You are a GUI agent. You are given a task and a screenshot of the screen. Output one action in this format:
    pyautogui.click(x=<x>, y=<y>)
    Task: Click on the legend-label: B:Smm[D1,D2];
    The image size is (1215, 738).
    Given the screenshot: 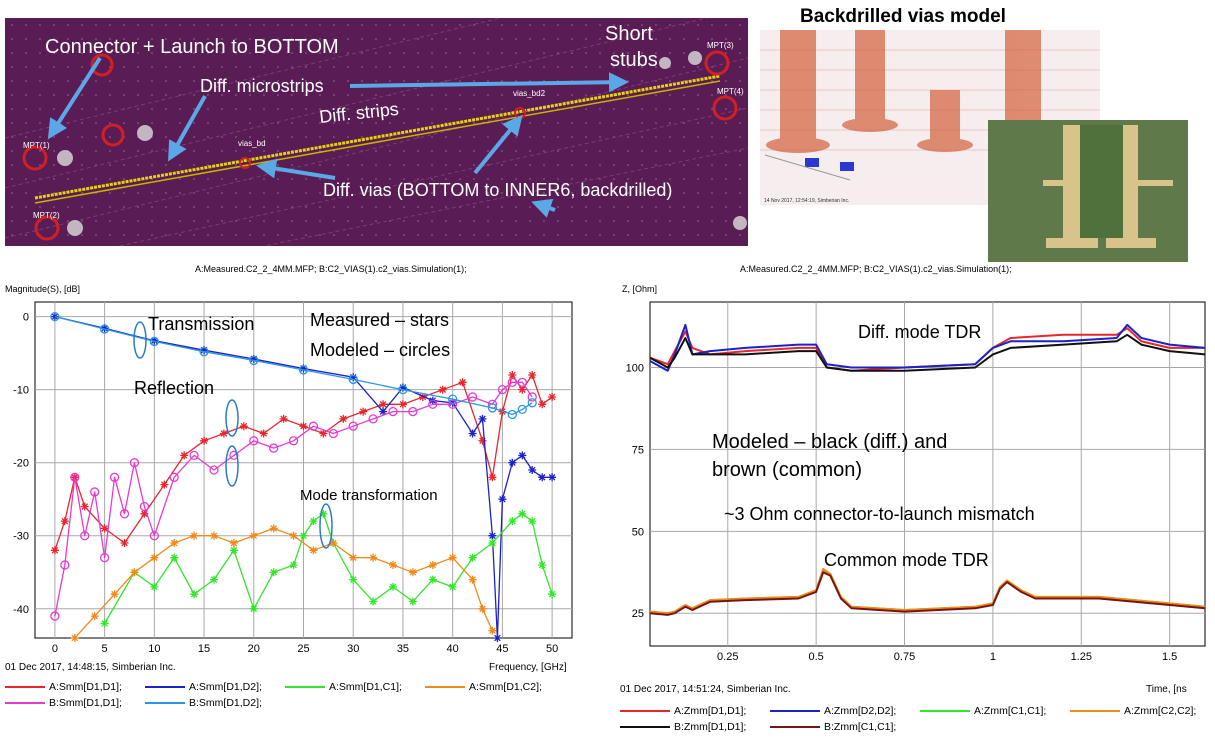 What is the action you would take?
    pyautogui.click(x=225, y=703)
    